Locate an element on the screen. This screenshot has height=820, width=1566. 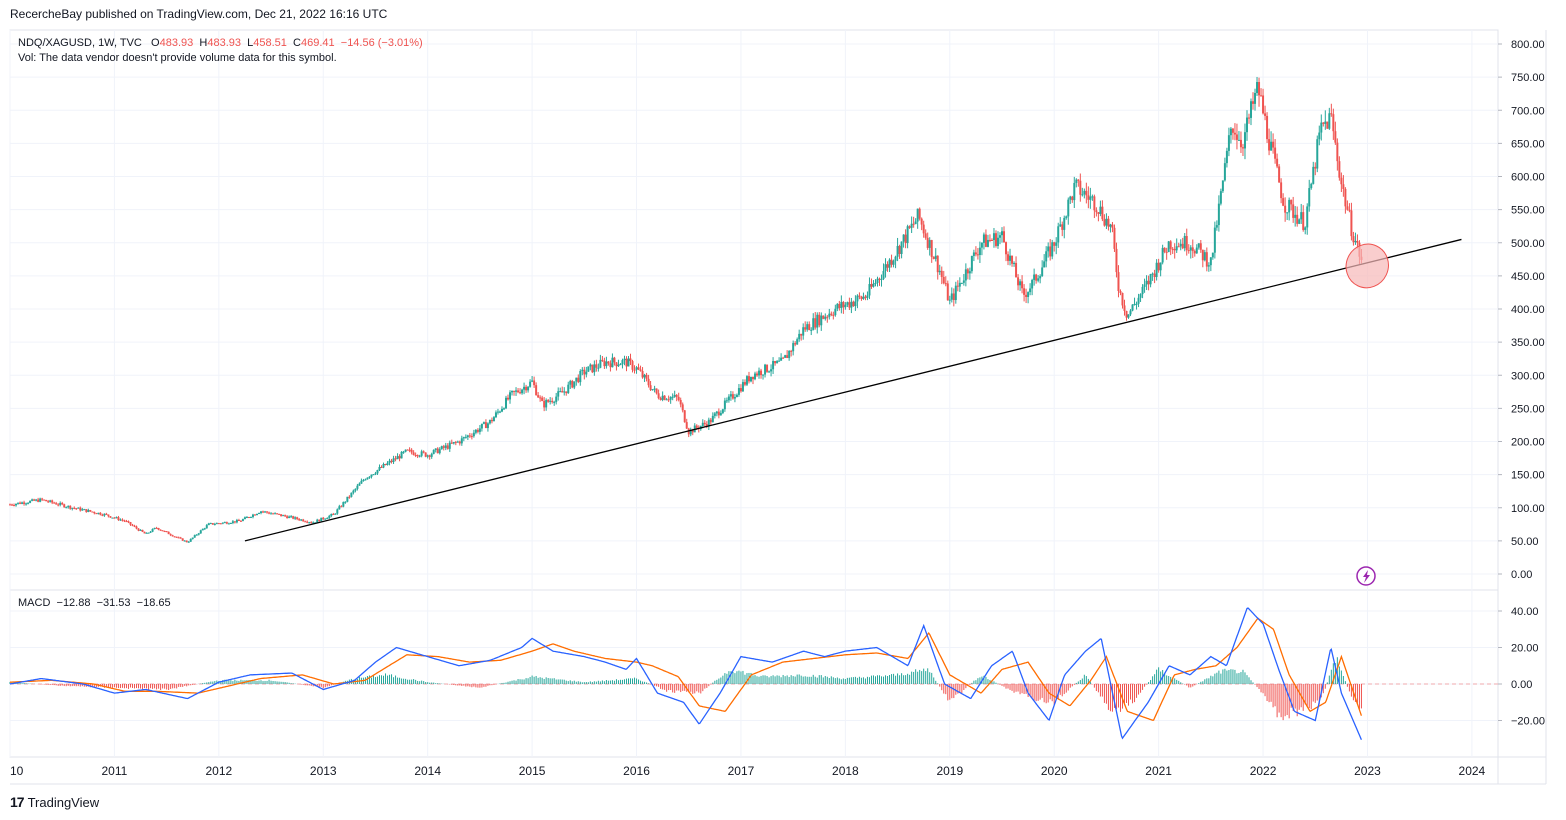
highlight-circle is located at coordinates (1367, 266).